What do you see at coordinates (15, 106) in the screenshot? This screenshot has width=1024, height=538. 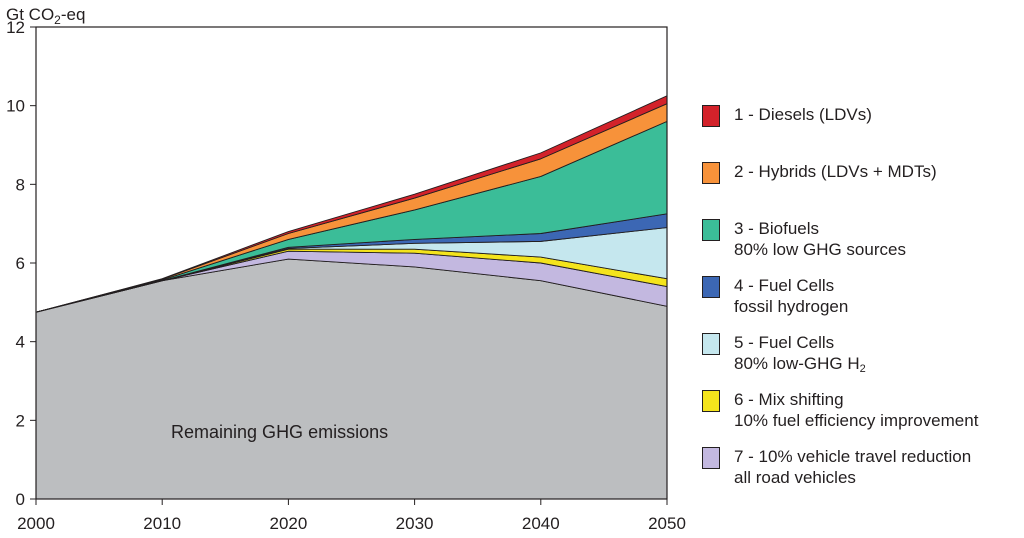 I see `y-tick-label: 10` at bounding box center [15, 106].